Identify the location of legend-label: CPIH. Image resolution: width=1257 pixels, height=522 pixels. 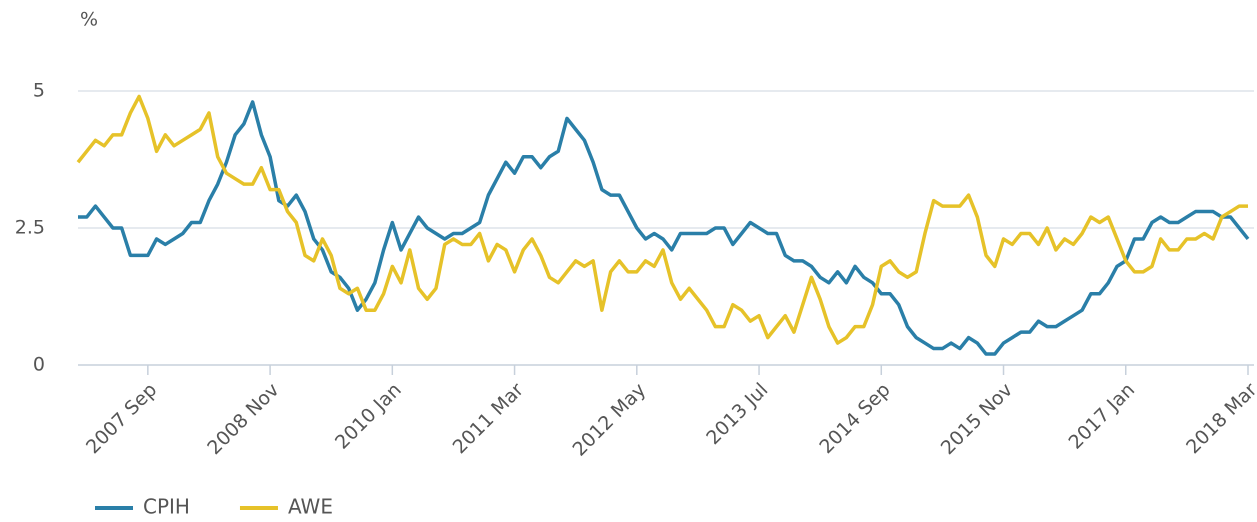
(166, 507).